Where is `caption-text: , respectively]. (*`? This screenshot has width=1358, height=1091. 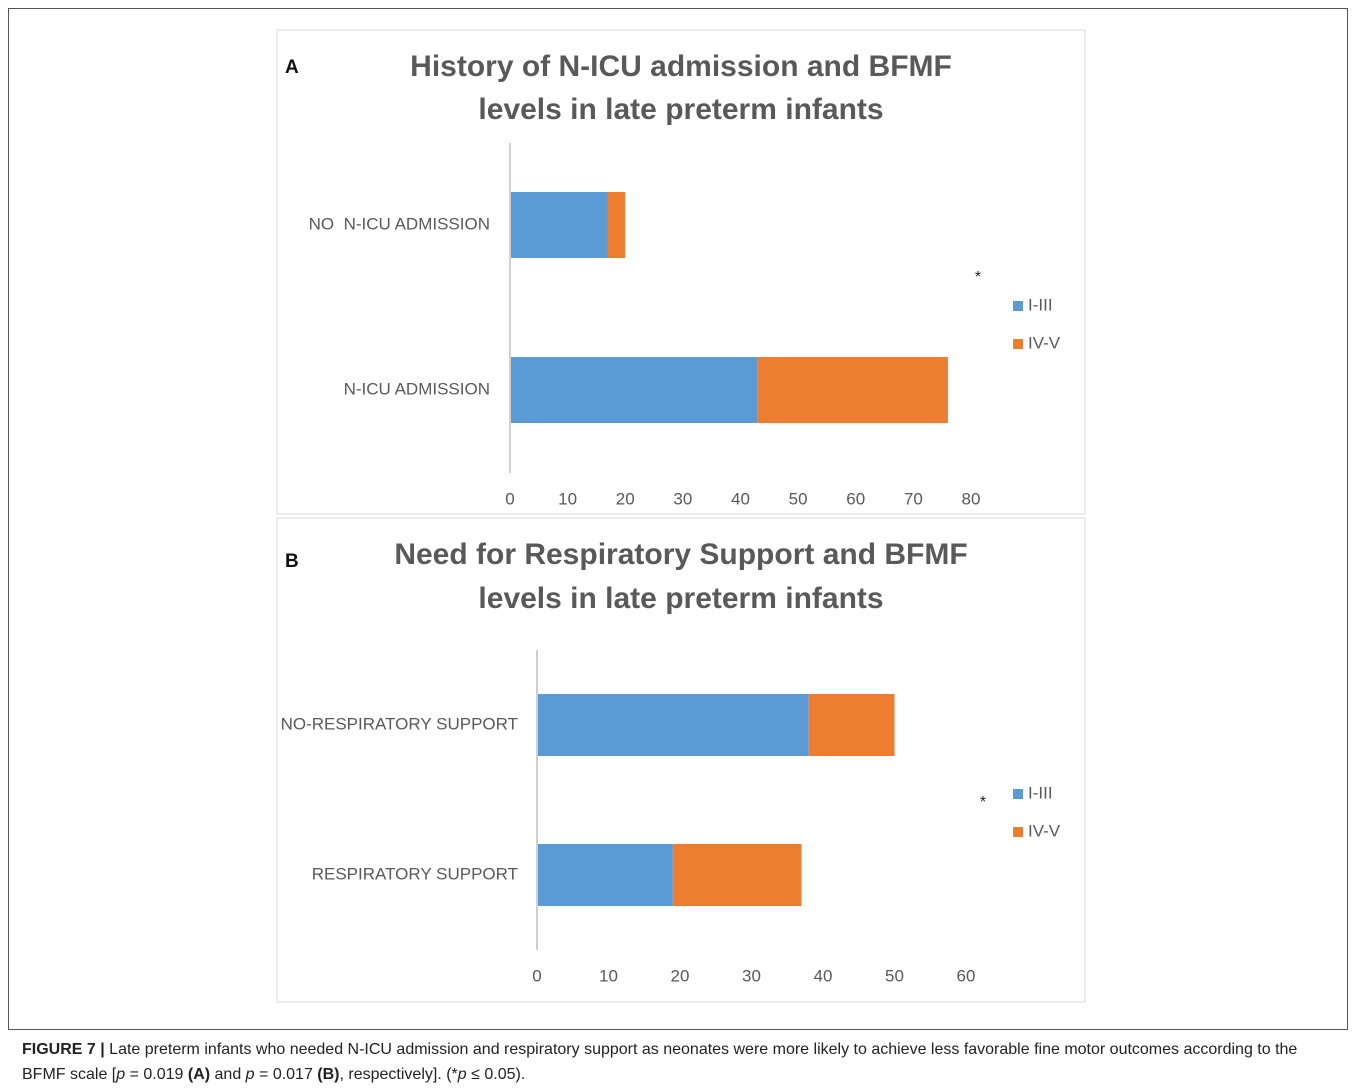
caption-text: , respectively]. (* is located at coordinates (398, 1074).